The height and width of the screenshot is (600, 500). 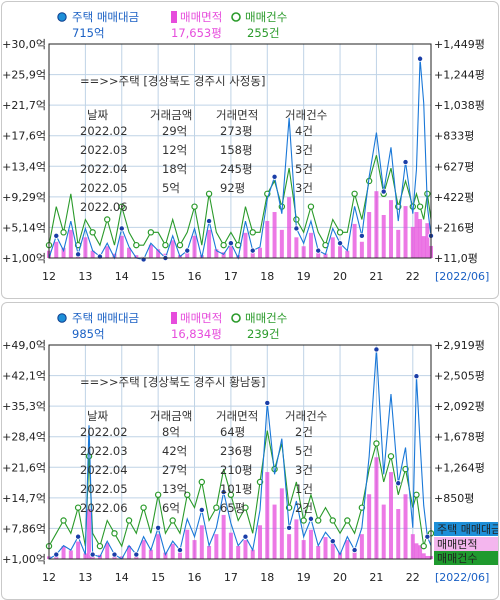 I want to click on y-left-tick-label: +1,00억, so click(x=24, y=258).